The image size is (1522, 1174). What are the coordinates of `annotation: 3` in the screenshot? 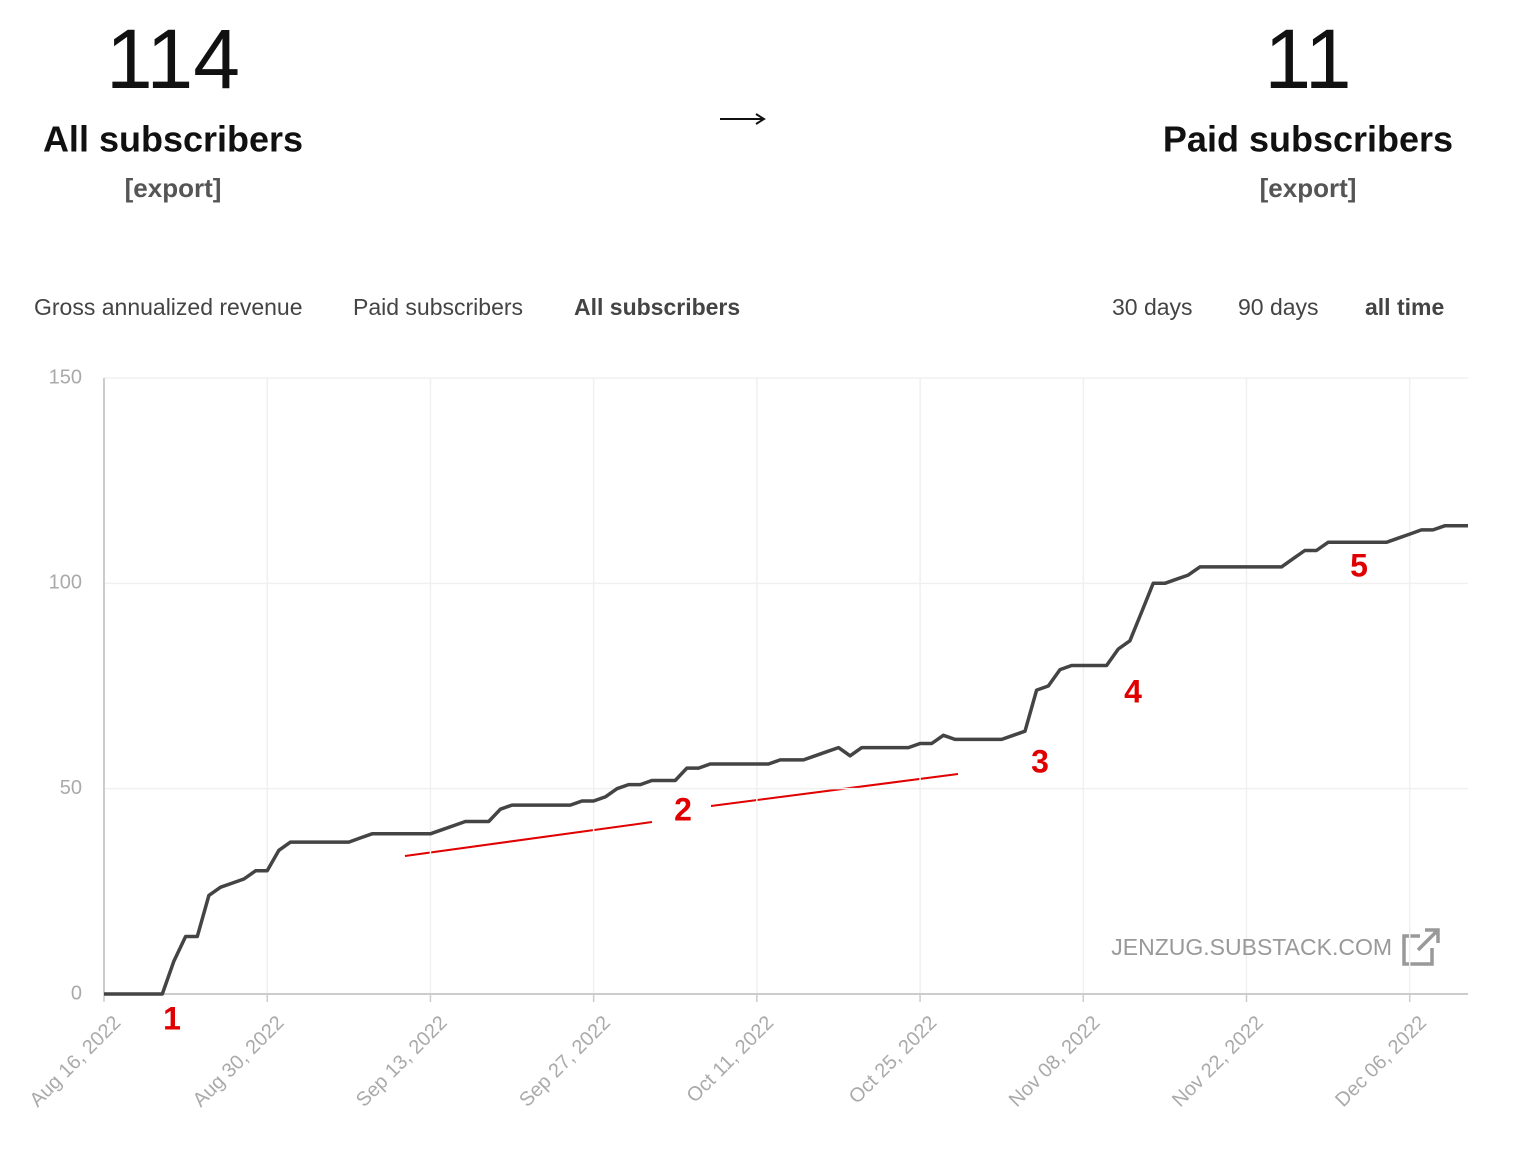 It's located at (1040, 761).